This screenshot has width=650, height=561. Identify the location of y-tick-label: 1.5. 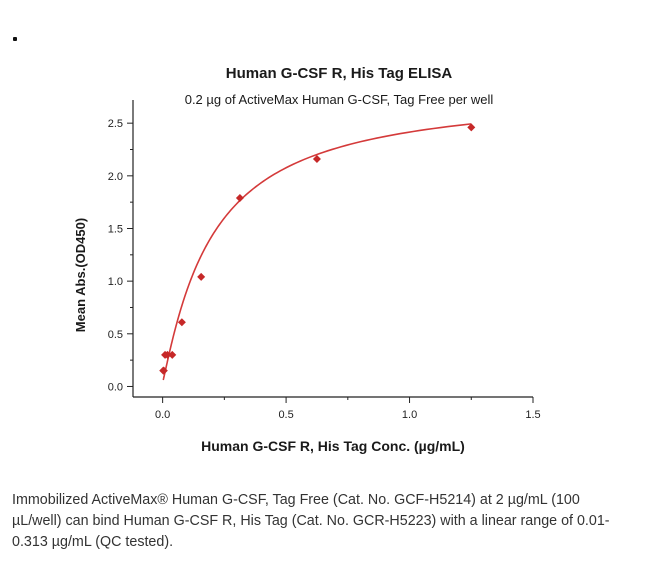
(115, 229).